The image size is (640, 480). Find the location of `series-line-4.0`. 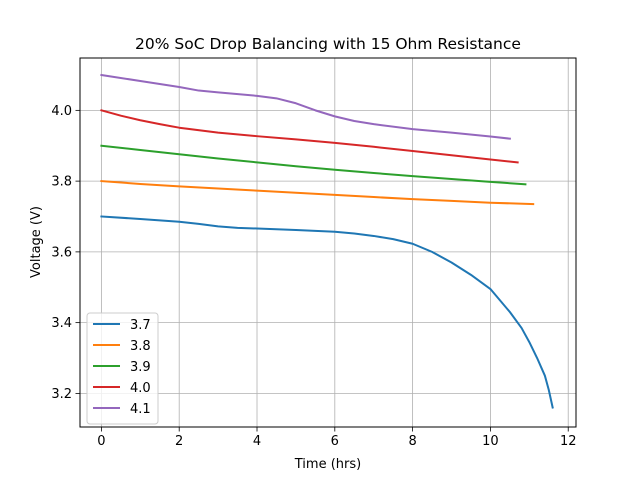

series-line-4.0 is located at coordinates (309, 136).